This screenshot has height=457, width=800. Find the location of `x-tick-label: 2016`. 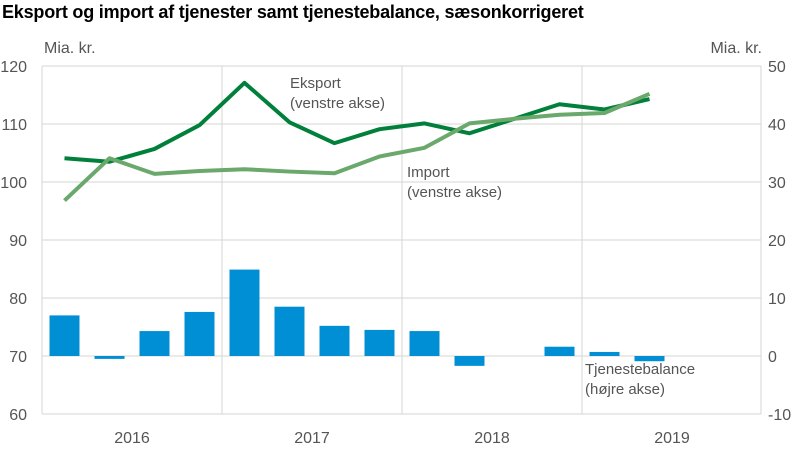

x-tick-label: 2016 is located at coordinates (132, 438).